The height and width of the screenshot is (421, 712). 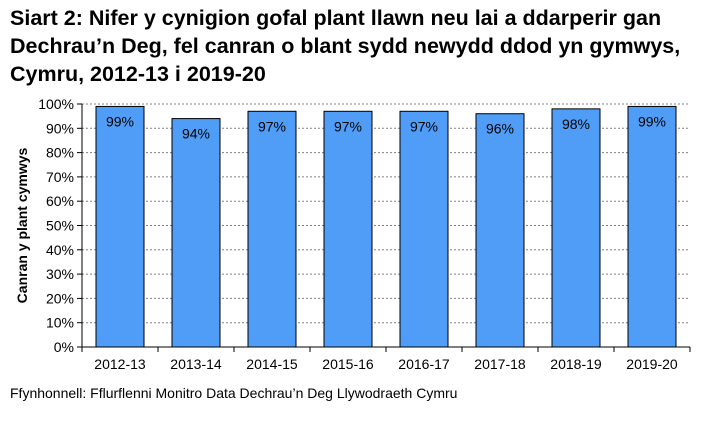 What do you see at coordinates (196, 134) in the screenshot?
I see `data-label: 94%` at bounding box center [196, 134].